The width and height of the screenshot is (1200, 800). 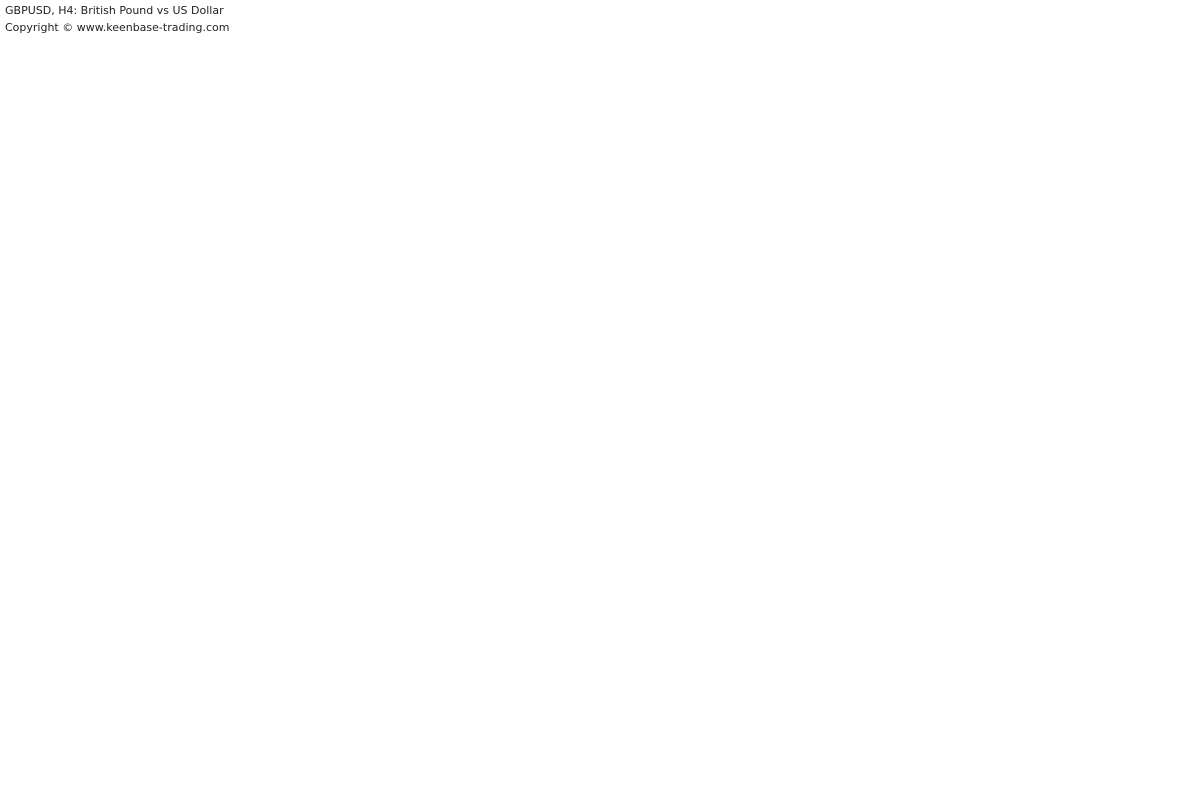 What do you see at coordinates (1167, 516) in the screenshot?
I see `price-axis-label: 1.31300` at bounding box center [1167, 516].